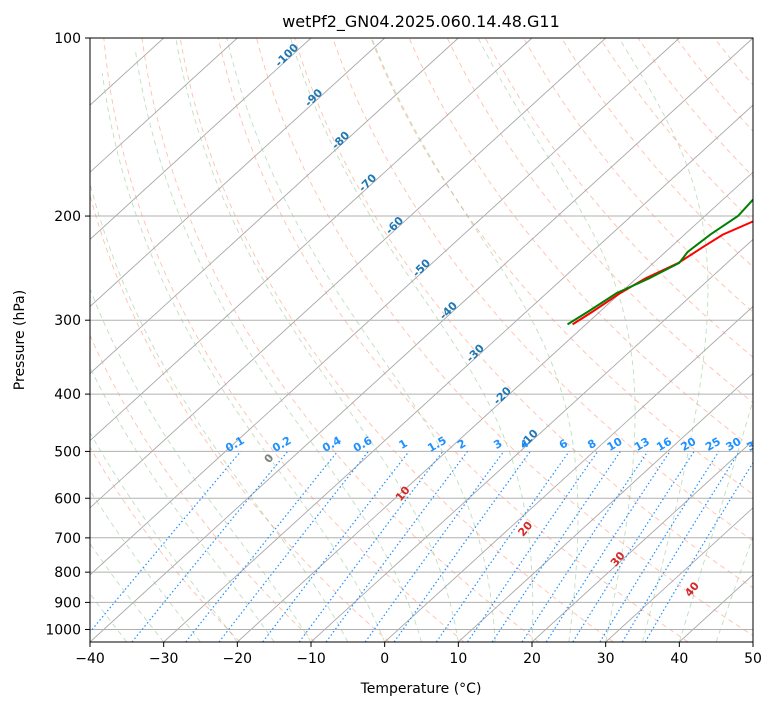 The height and width of the screenshot is (708, 775). Describe the element at coordinates (311, 659) in the screenshot. I see `x-tick-label: −10` at that location.